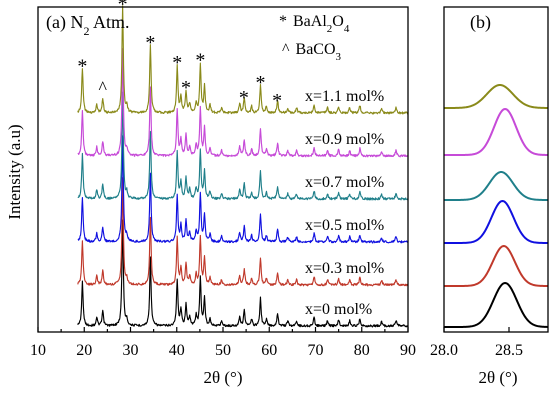 The height and width of the screenshot is (403, 550). What do you see at coordinates (509, 350) in the screenshot?
I see `panel-b-x-tick-label-28.5: 28.5` at bounding box center [509, 350].